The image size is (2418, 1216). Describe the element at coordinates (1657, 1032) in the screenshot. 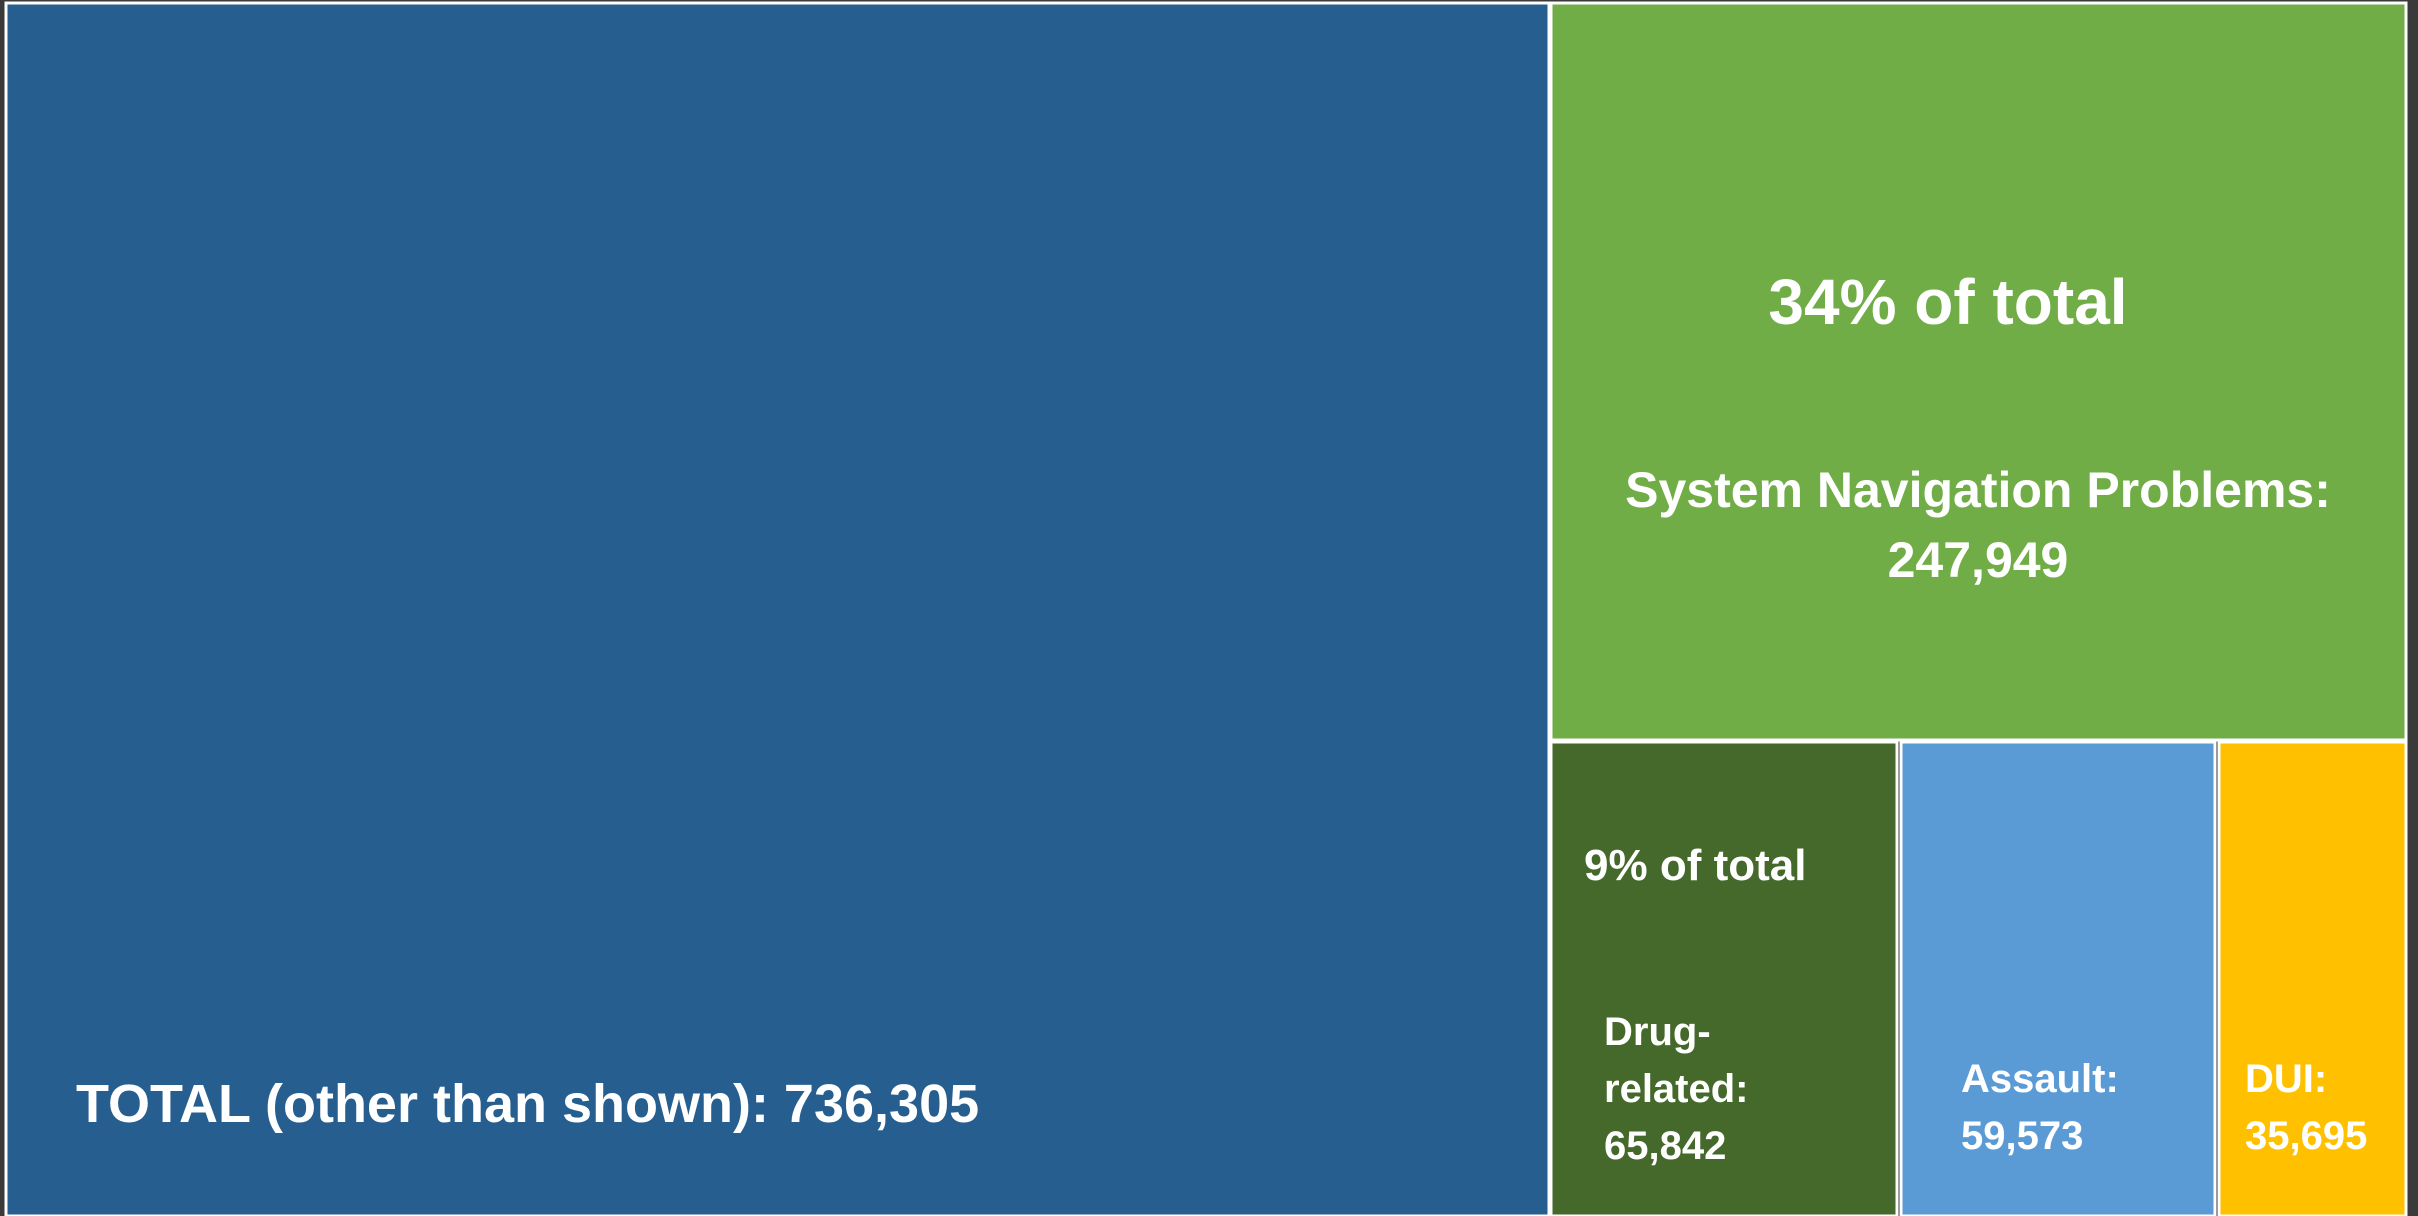

I see `tile-label-line-drug-related-0: Drug-` at that location.